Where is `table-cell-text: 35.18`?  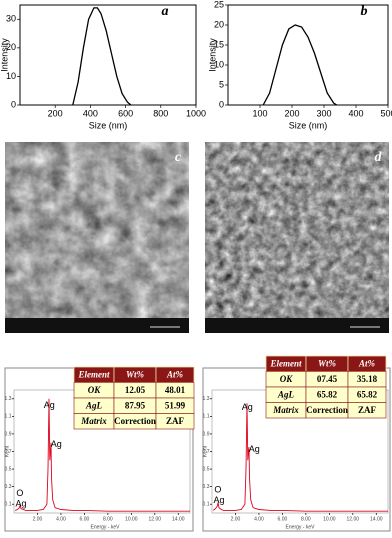 table-cell-text: 35.18 is located at coordinates (367, 379).